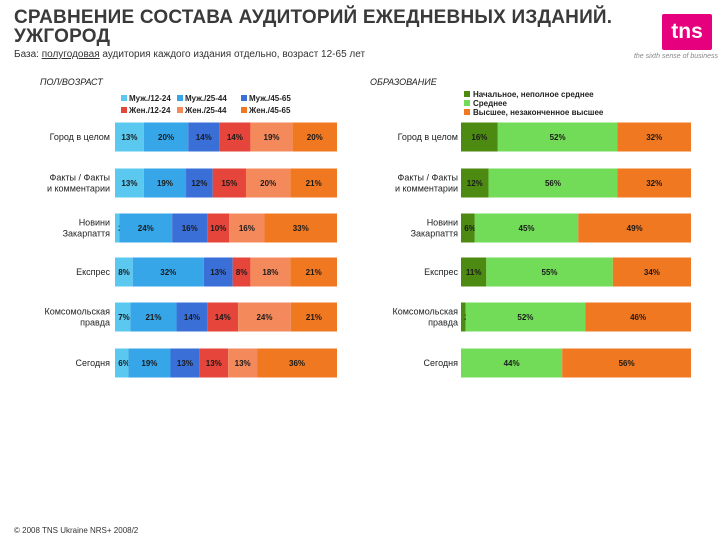 Image resolution: width=720 pixels, height=540 pixels. I want to click on data-label: 46%, so click(638, 317).